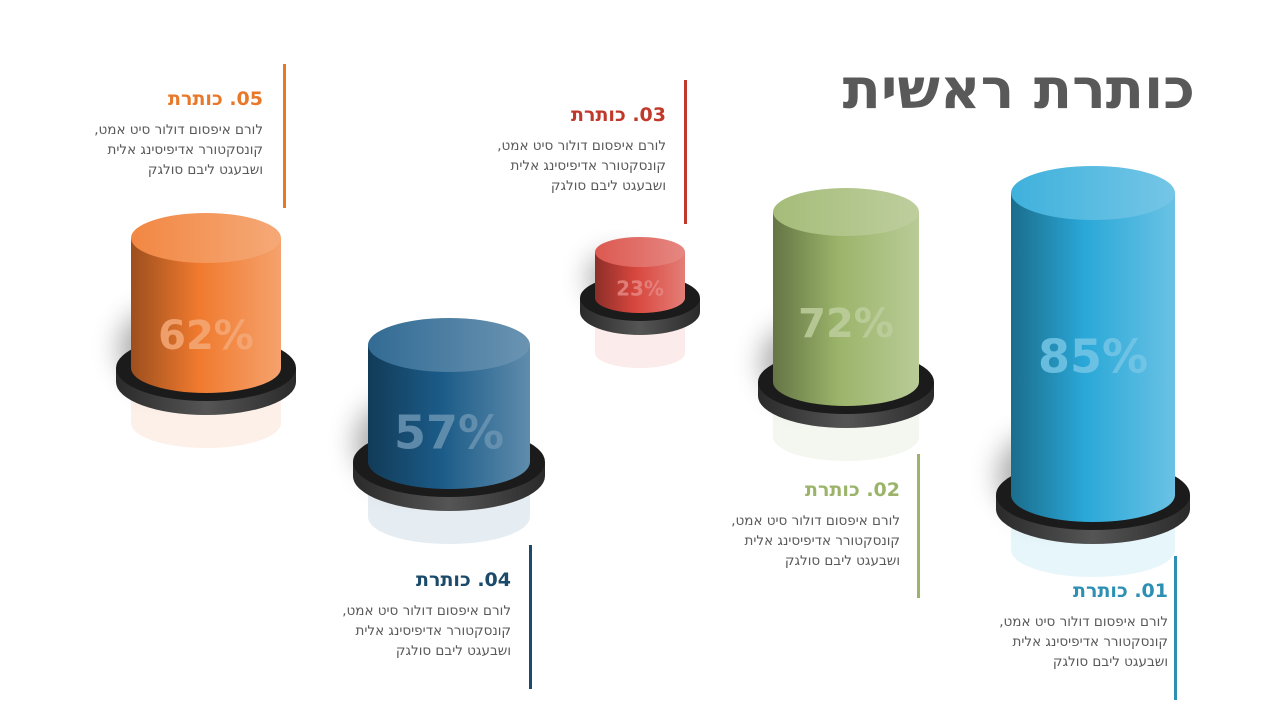 This screenshot has width=1280, height=720. I want to click on item-01-line-2: קונסקטורר אדיפיסינג אלית, so click(1090, 642).